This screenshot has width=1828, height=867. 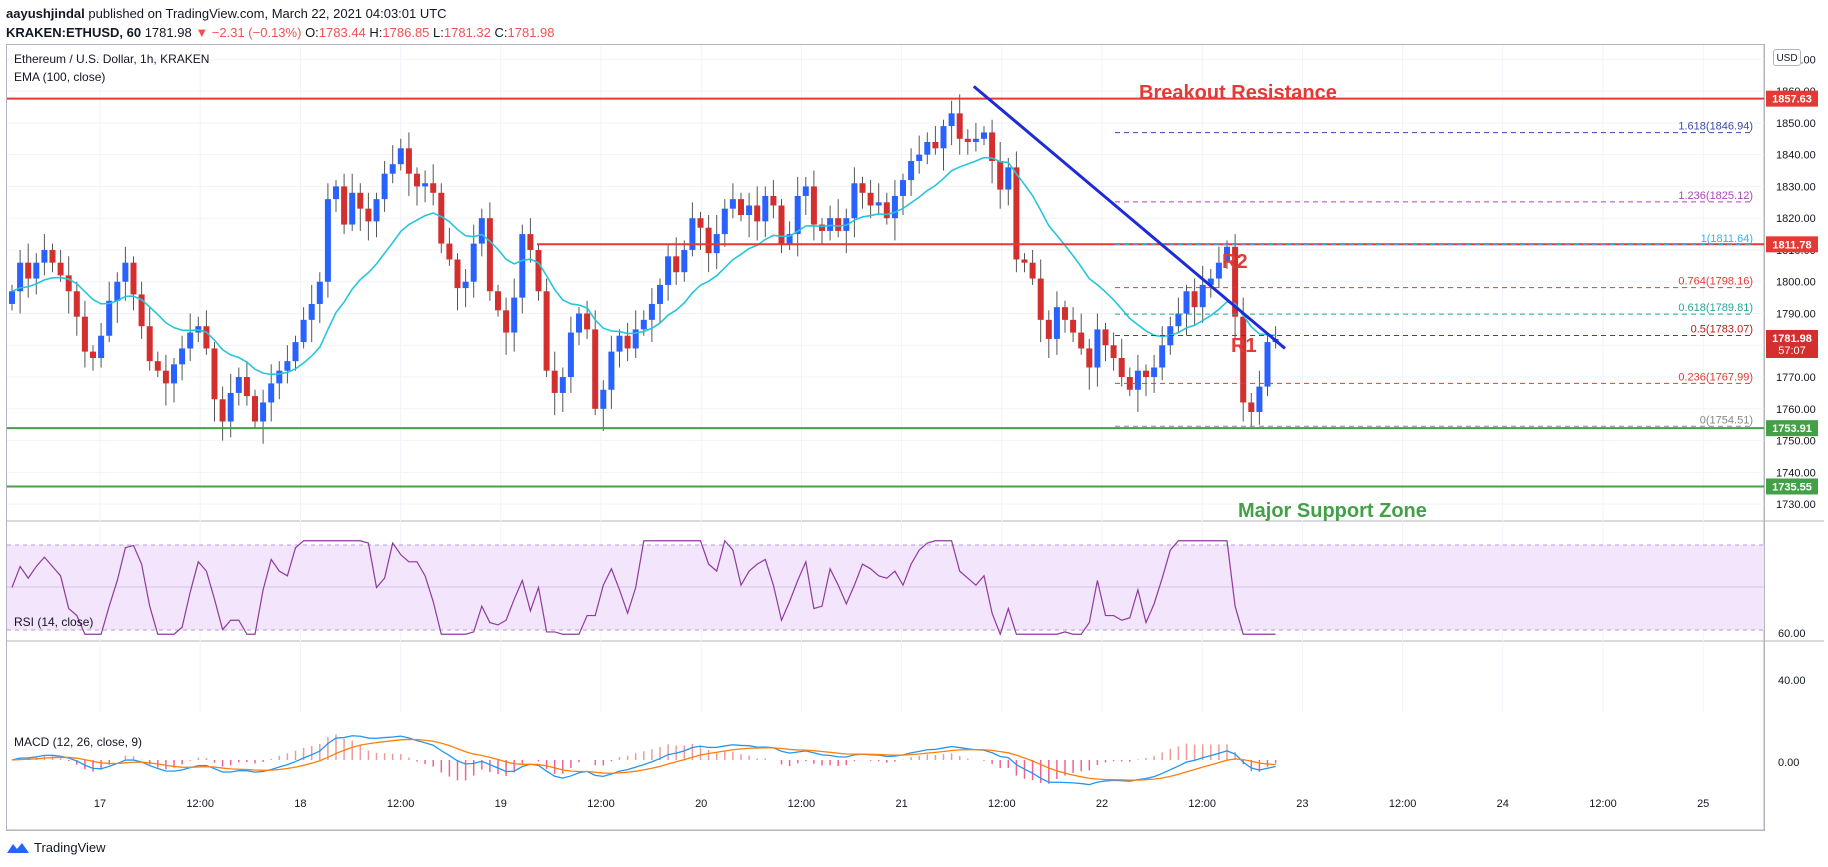 What do you see at coordinates (1796, 315) in the screenshot?
I see `y-tick-label: 1790.00` at bounding box center [1796, 315].